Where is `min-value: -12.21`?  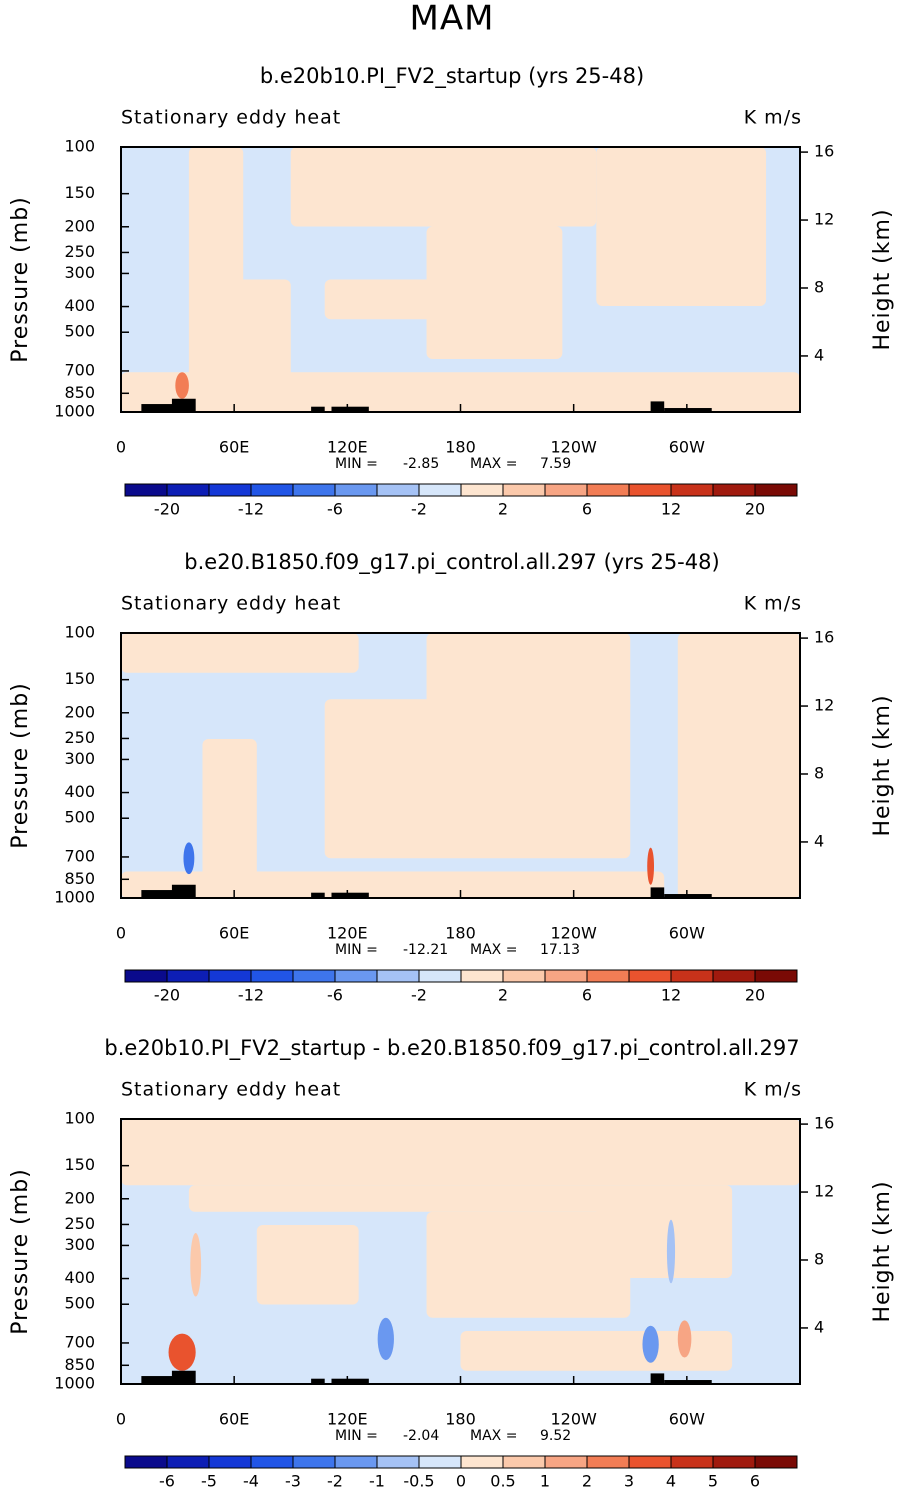 min-value: -12.21 is located at coordinates (425, 950).